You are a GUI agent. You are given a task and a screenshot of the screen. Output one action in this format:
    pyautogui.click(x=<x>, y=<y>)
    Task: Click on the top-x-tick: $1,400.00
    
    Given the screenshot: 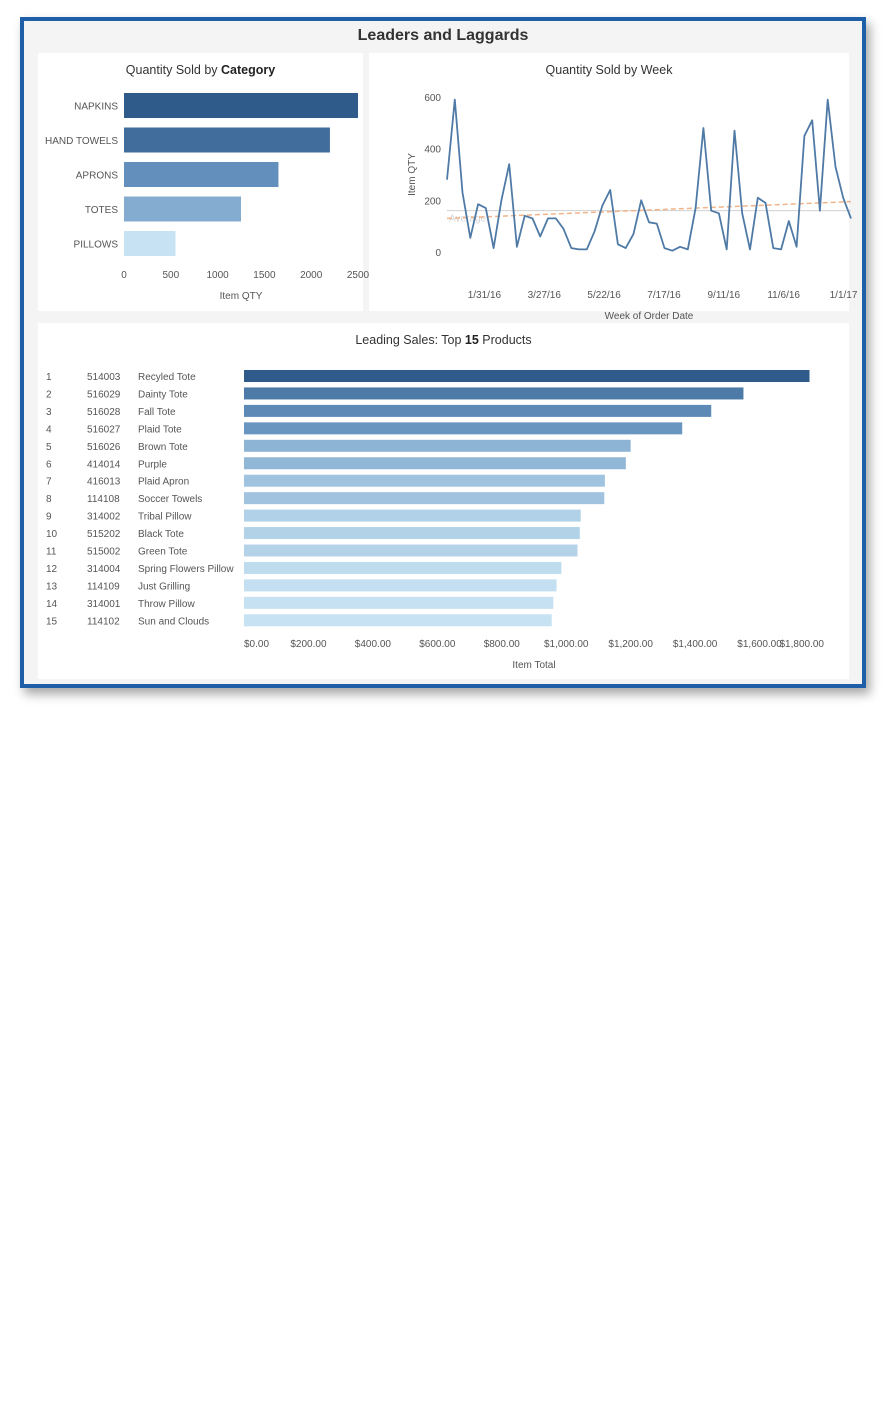 What is the action you would take?
    pyautogui.click(x=695, y=644)
    